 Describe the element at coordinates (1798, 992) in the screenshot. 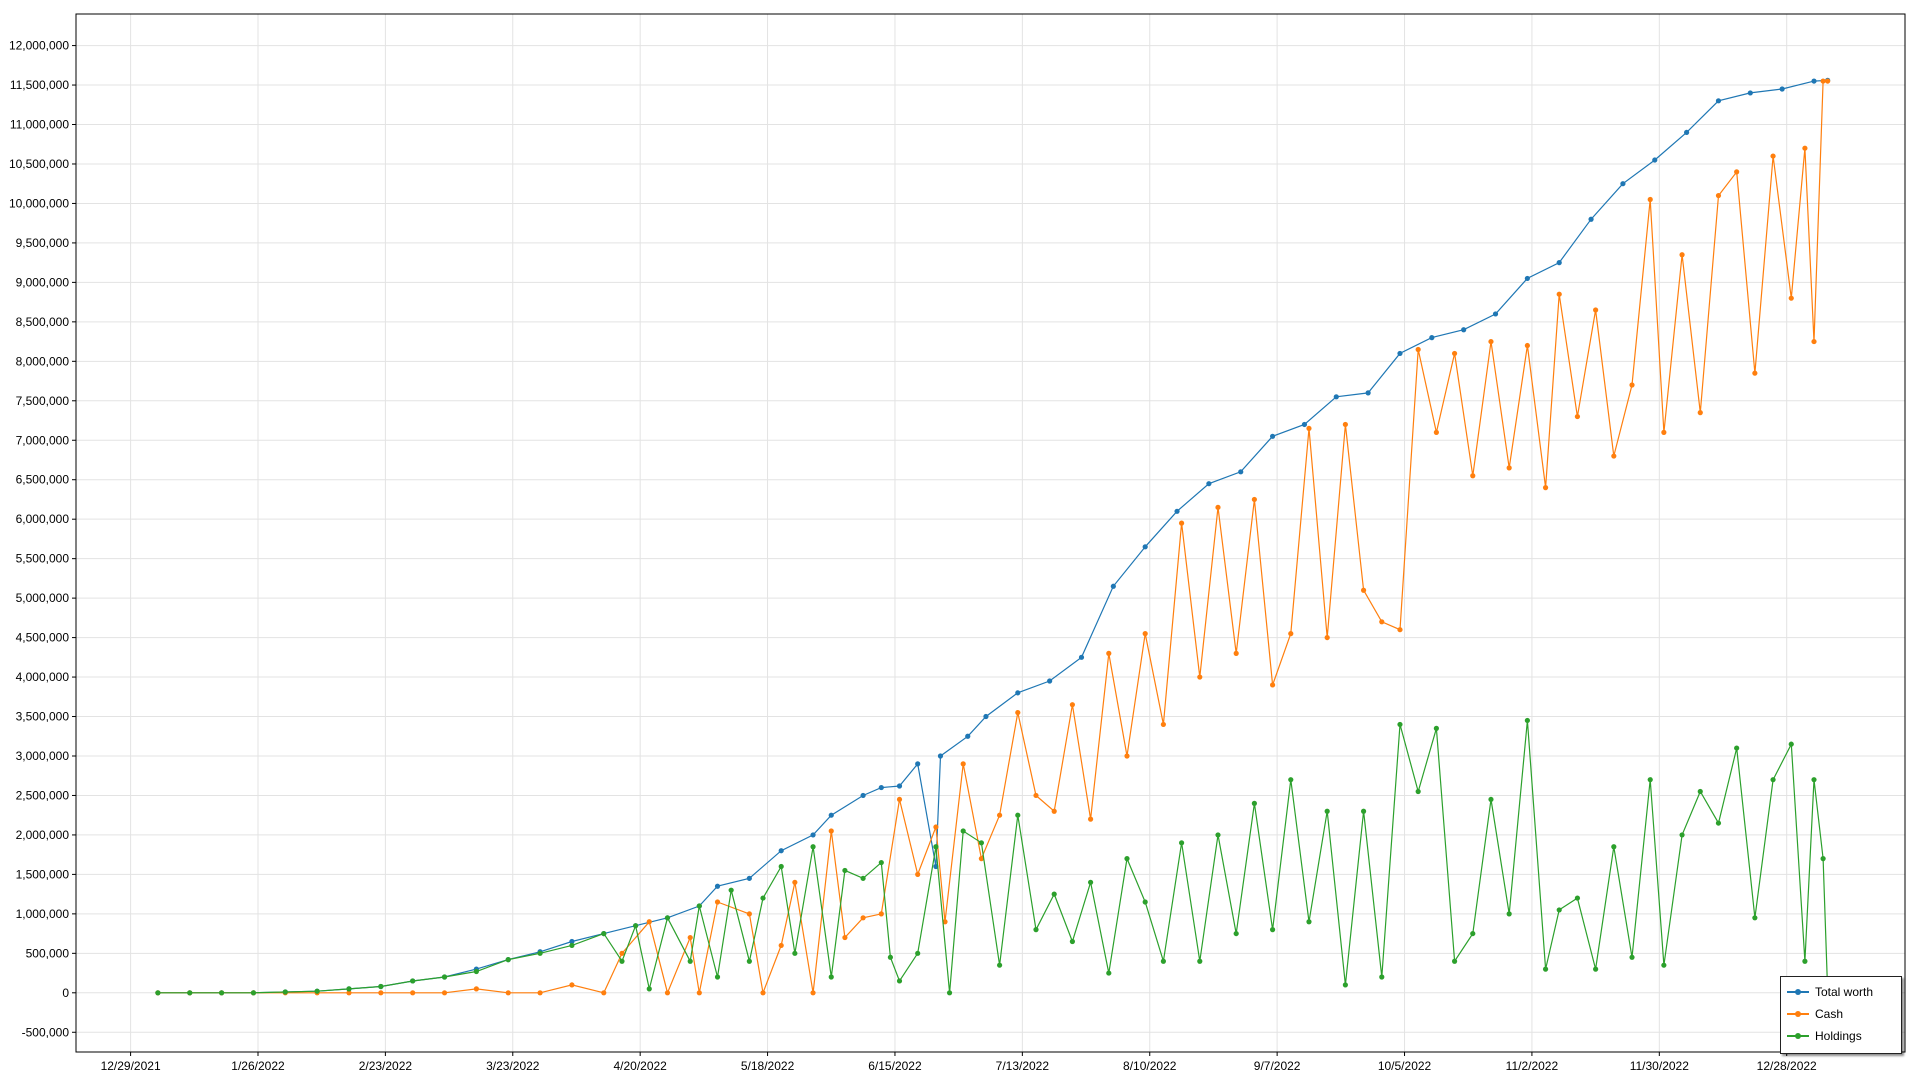

I see `legend-swatch-total-worth` at that location.